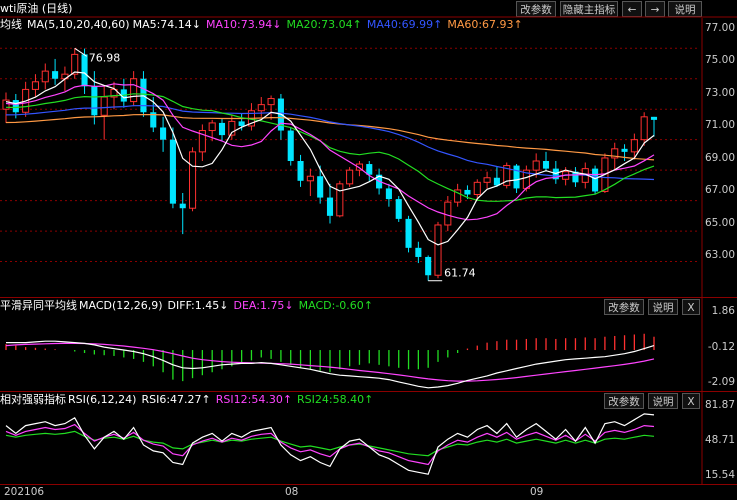 This screenshot has width=737, height=500. Describe the element at coordinates (719, 93) in the screenshot. I see `y-tick-label: 73.00` at that location.